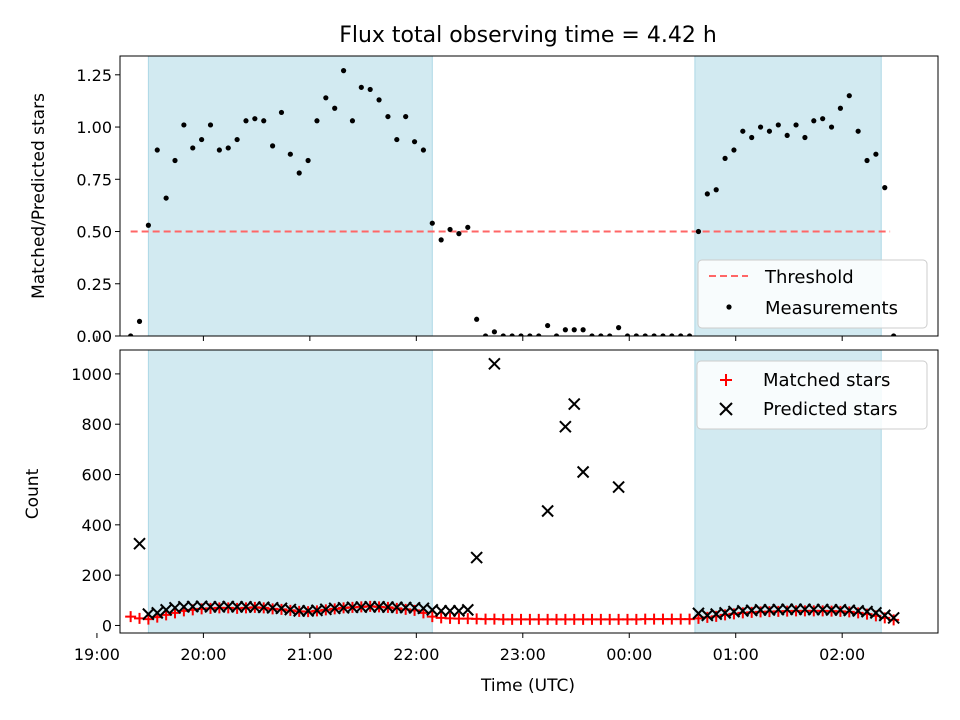 This screenshot has width=960, height=720. I want to click on top-y-tick-label: 0.00, so click(94, 336).